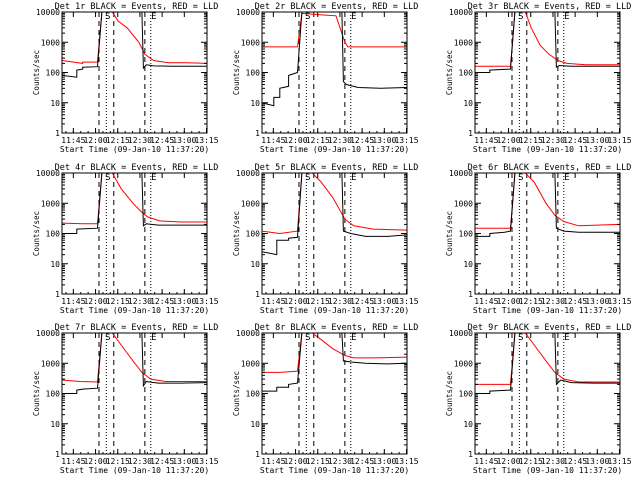 Image resolution: width=640 pixels, height=480 pixels. What do you see at coordinates (137, 7) in the screenshot?
I see `chart-title: Det 1r BLACK = Events, RED = LLD` at bounding box center [137, 7].